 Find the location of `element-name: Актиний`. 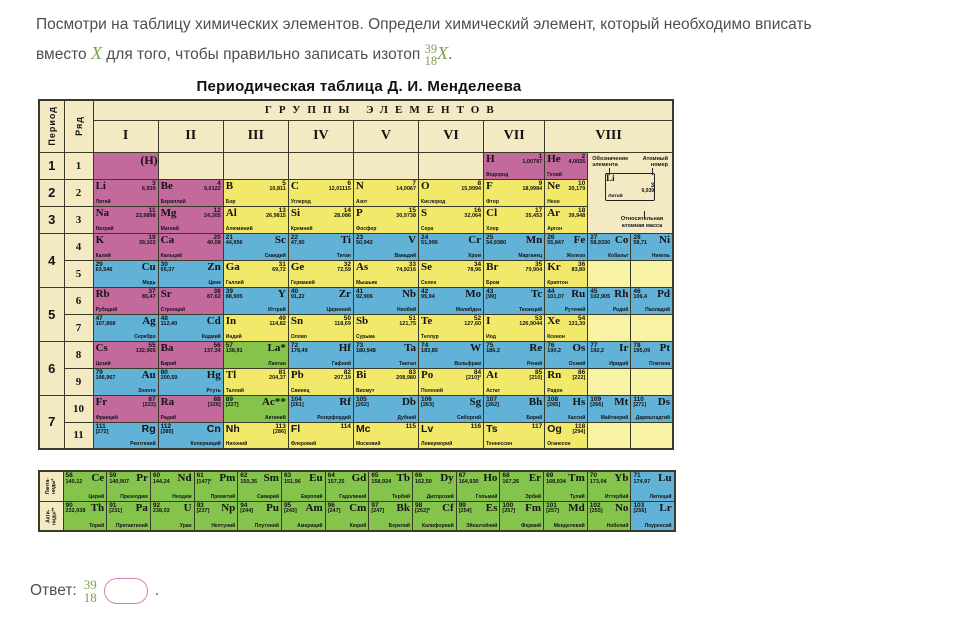

element-name: Актиний is located at coordinates (275, 417).